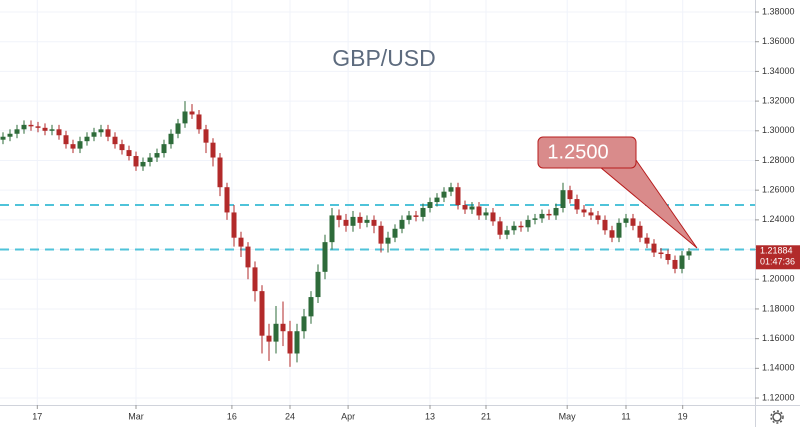 Image resolution: width=800 pixels, height=427 pixels. I want to click on x-tick-label: 13, so click(430, 416).